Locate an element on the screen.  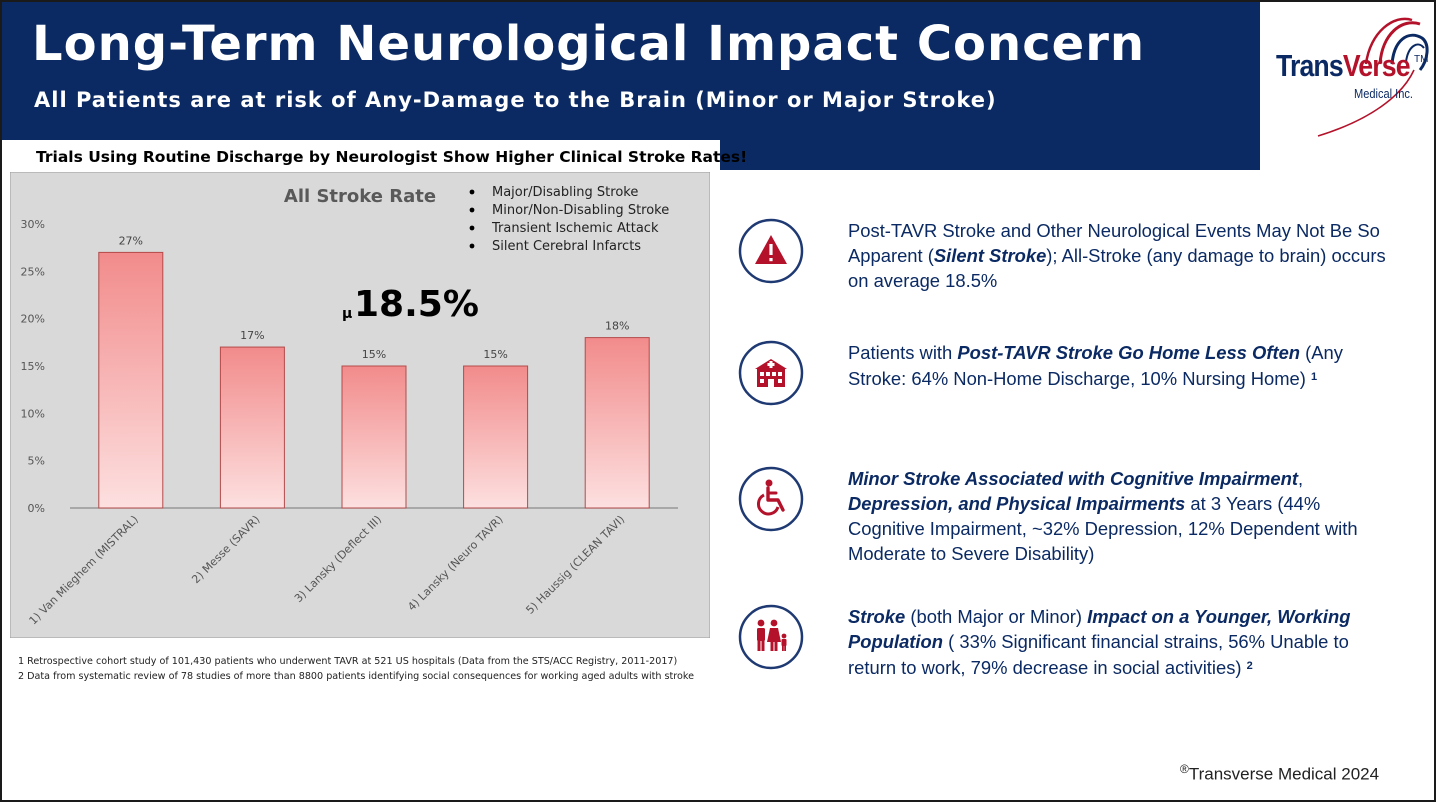
y-tick-label: 10% is located at coordinates (33, 413).